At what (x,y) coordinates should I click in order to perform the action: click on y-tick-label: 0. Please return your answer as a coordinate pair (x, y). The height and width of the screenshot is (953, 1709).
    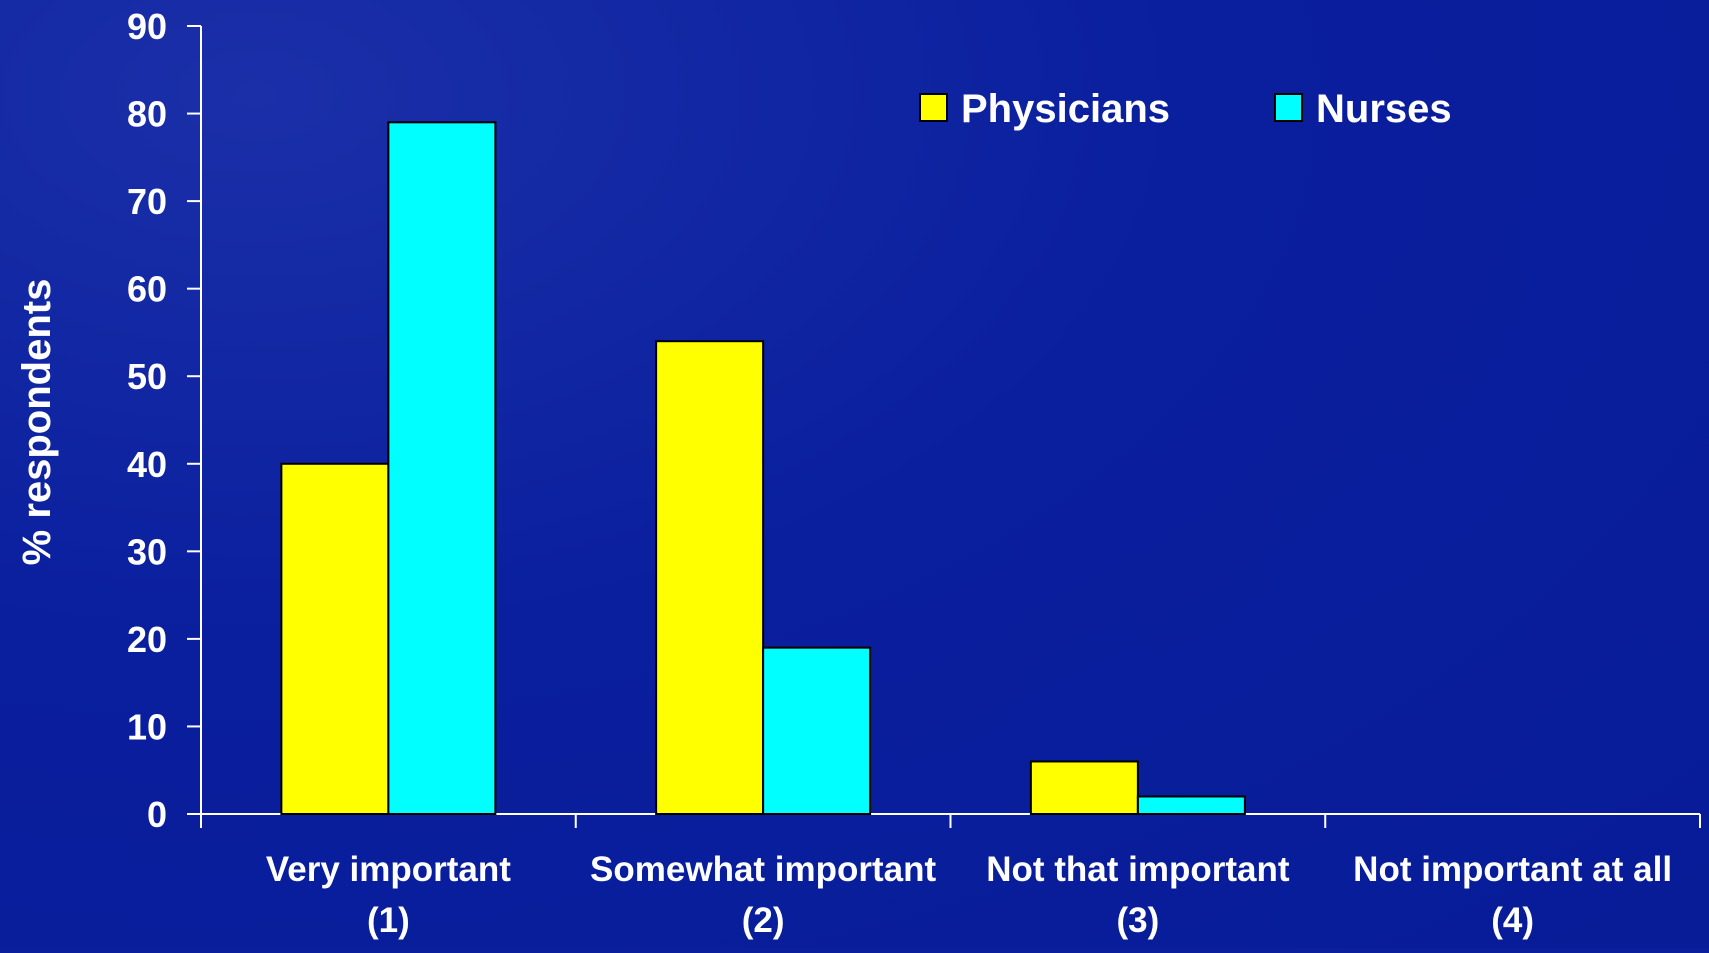
    Looking at the image, I should click on (157, 814).